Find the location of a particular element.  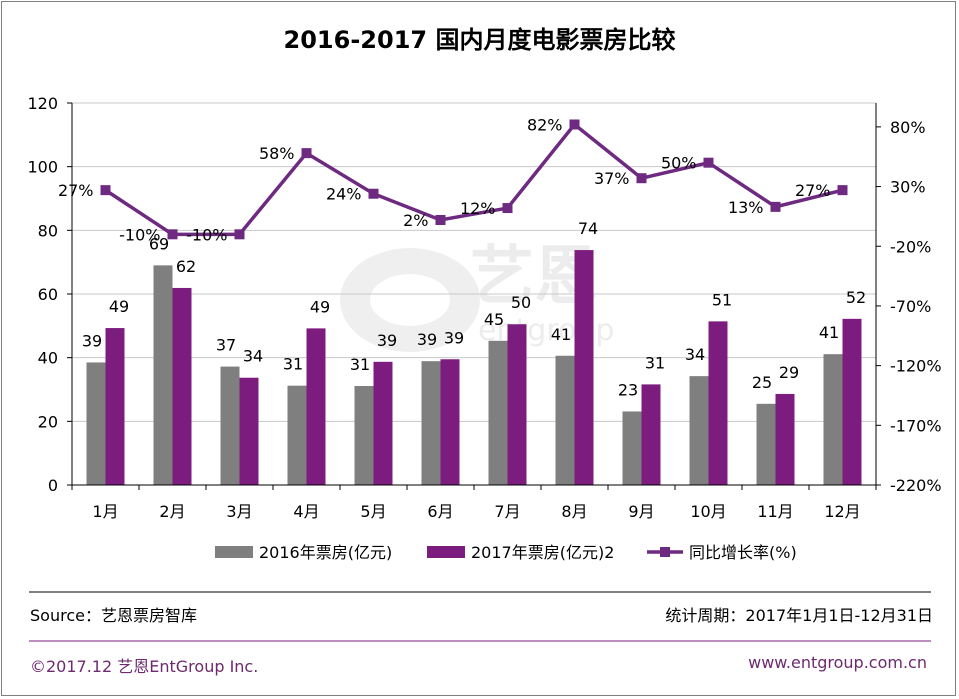

bar-2017-value-label: 52 is located at coordinates (856, 297).